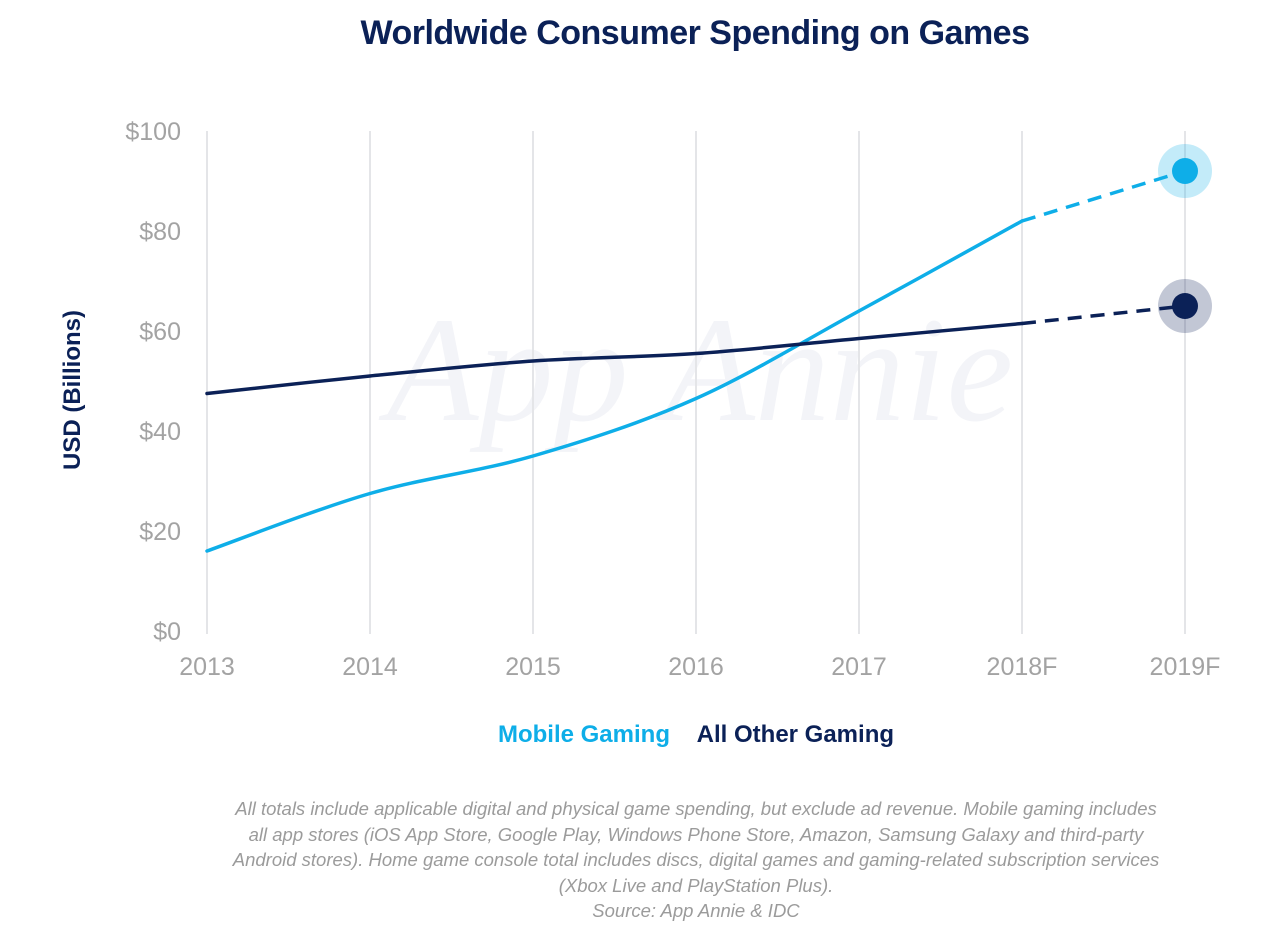 Image resolution: width=1272 pixels, height=933 pixels. What do you see at coordinates (696, 667) in the screenshot?
I see `x-tick-label: 2016` at bounding box center [696, 667].